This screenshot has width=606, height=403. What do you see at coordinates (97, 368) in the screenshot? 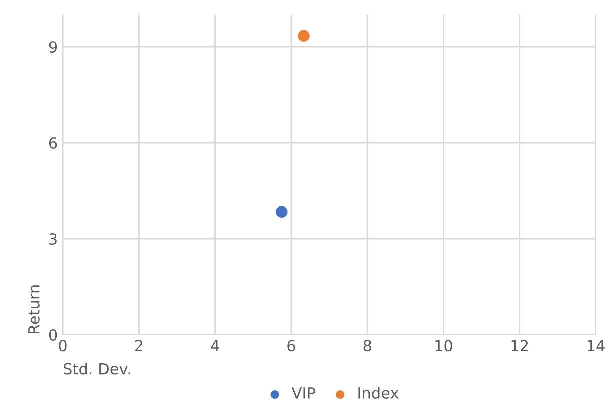
I see `x-axis-title: Std. Dev.` at bounding box center [97, 368].